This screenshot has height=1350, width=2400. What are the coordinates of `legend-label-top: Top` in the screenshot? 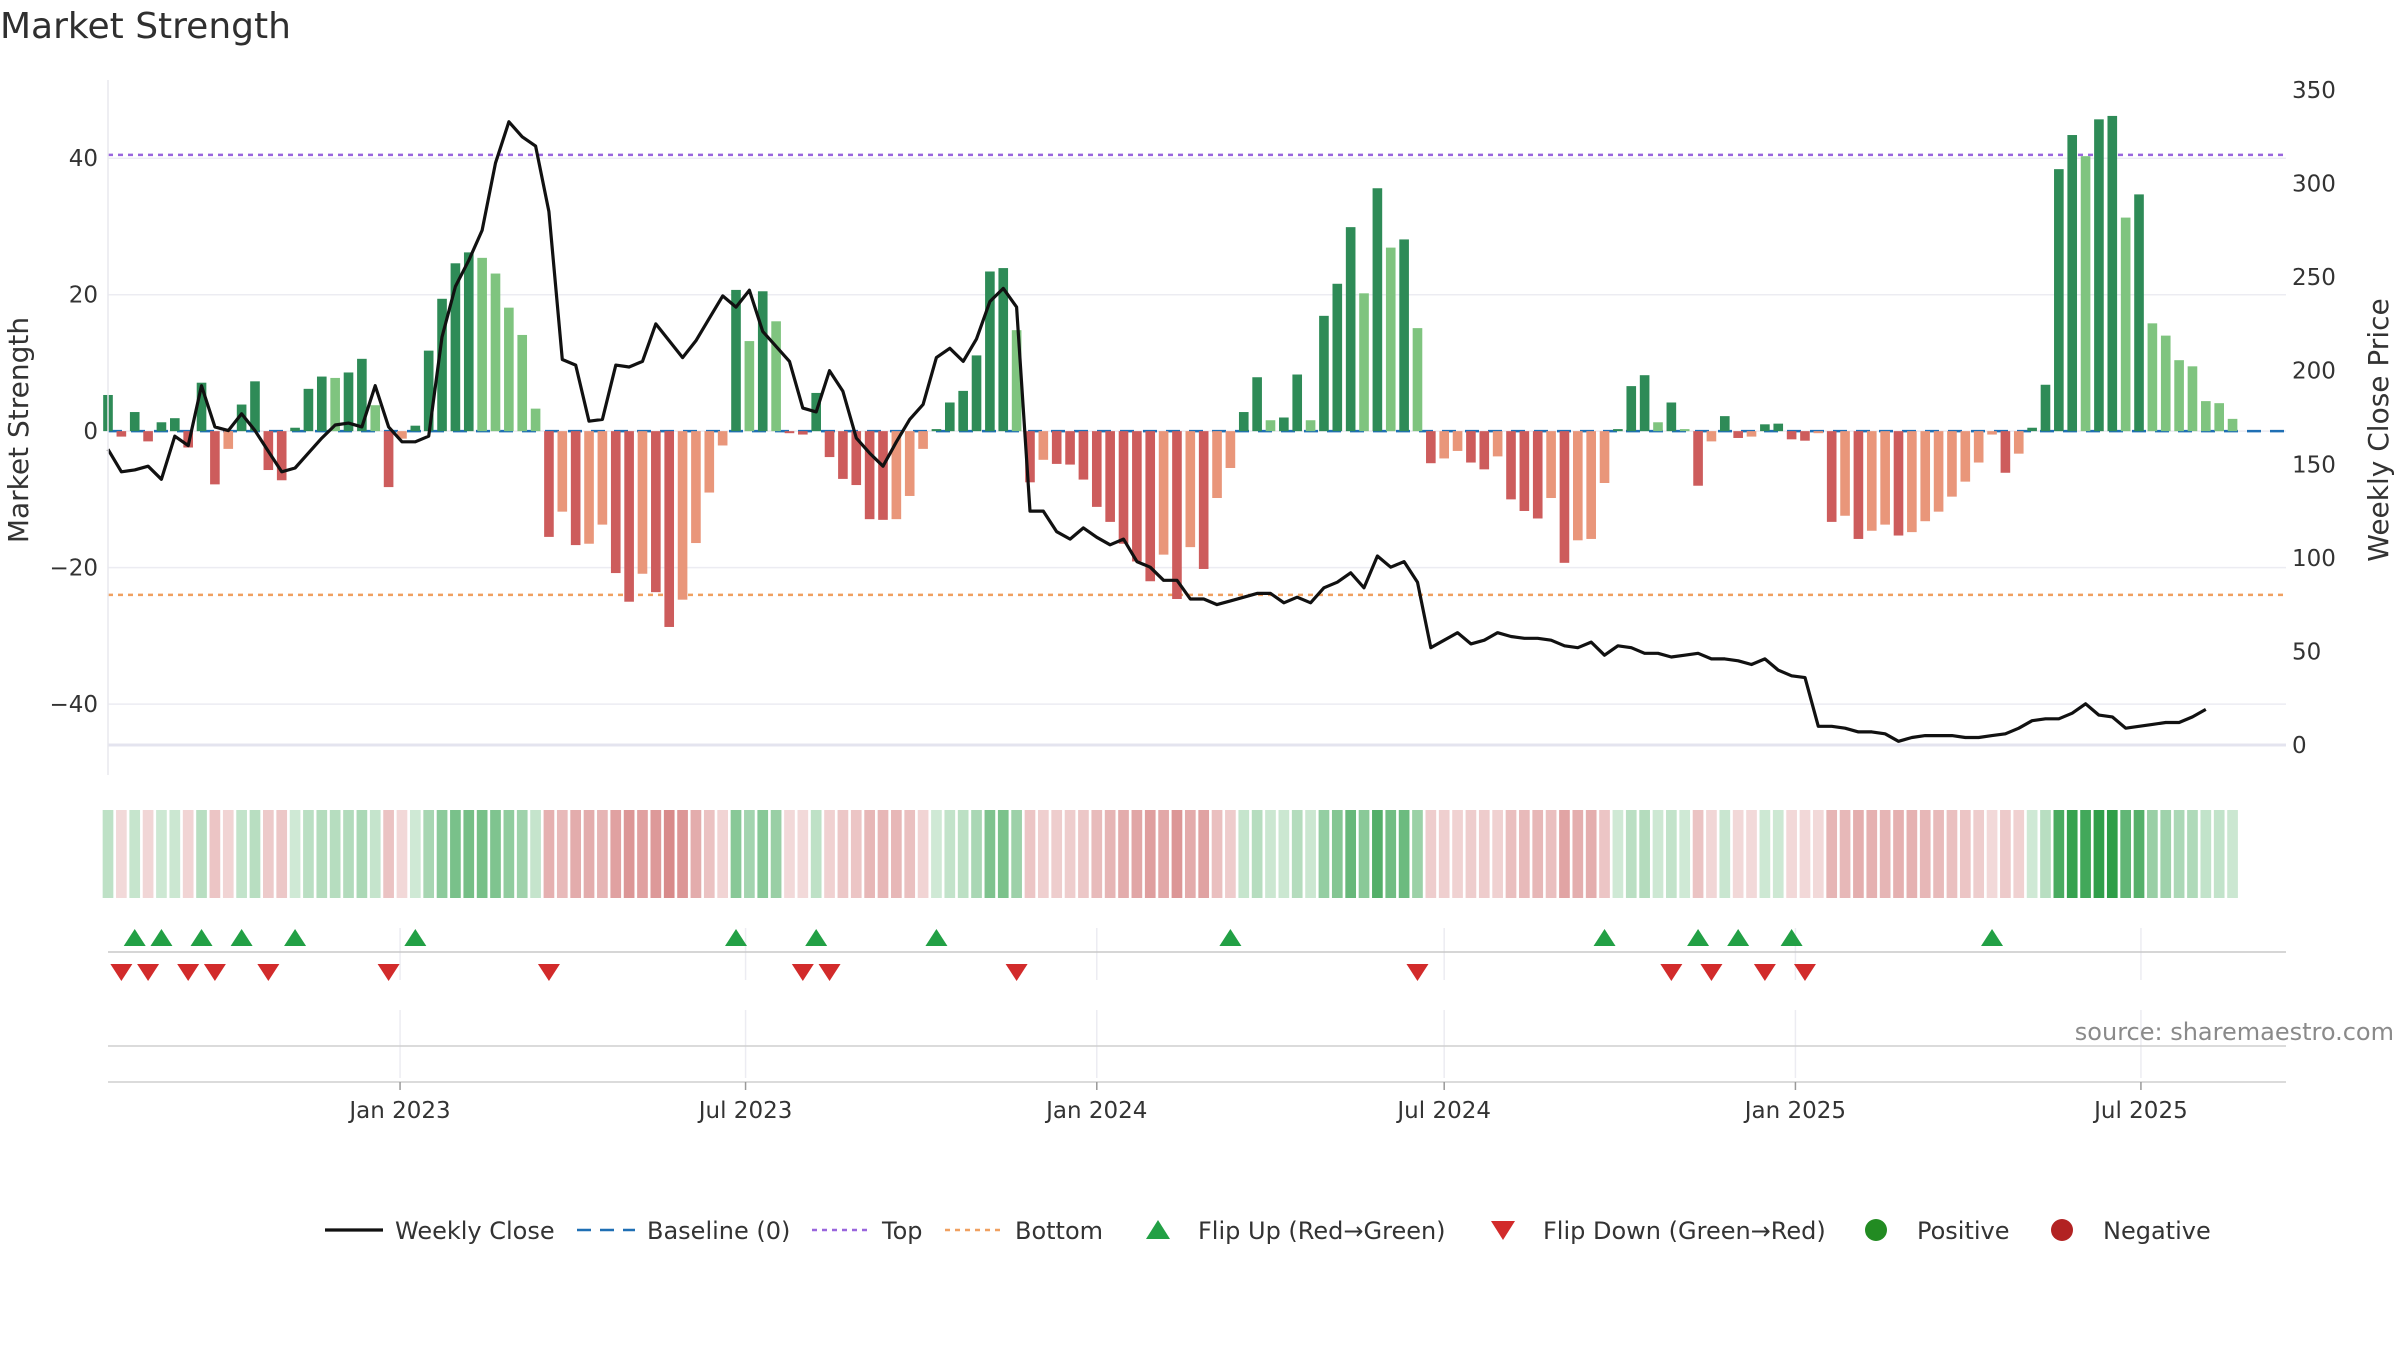 It's located at (902, 1231).